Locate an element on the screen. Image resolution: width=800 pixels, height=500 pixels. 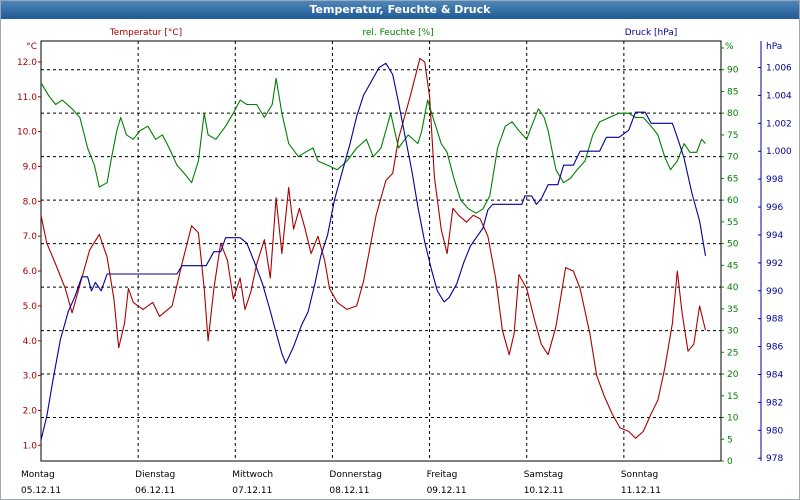
pressure-tick-label: 1.000 is located at coordinates (779, 152).